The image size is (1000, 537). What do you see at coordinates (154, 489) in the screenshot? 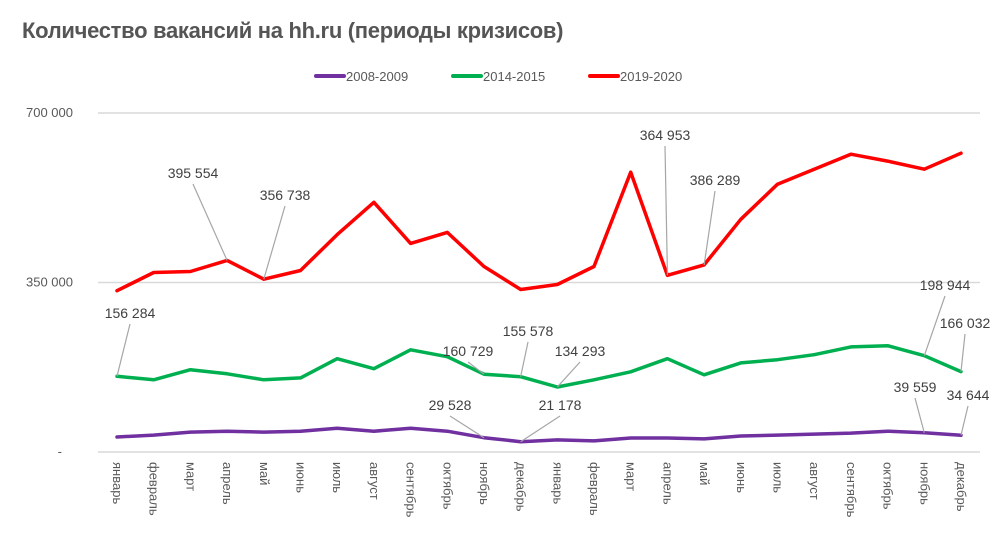
I see `x-tick-label: февраль` at bounding box center [154, 489].